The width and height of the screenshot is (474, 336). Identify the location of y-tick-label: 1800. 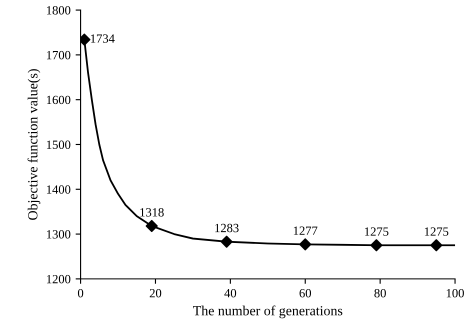
(58, 10).